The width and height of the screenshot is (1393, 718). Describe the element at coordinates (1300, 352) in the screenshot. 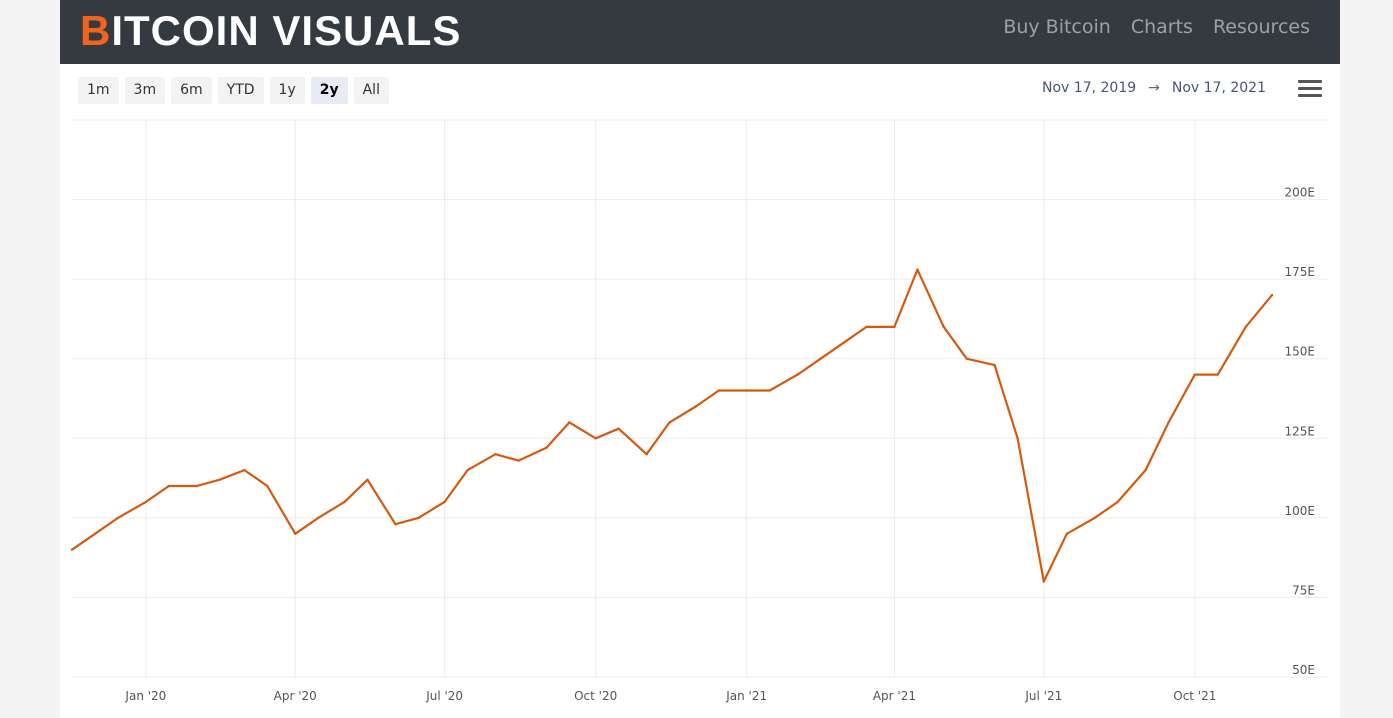

I see `y-tick-label: 150E` at that location.